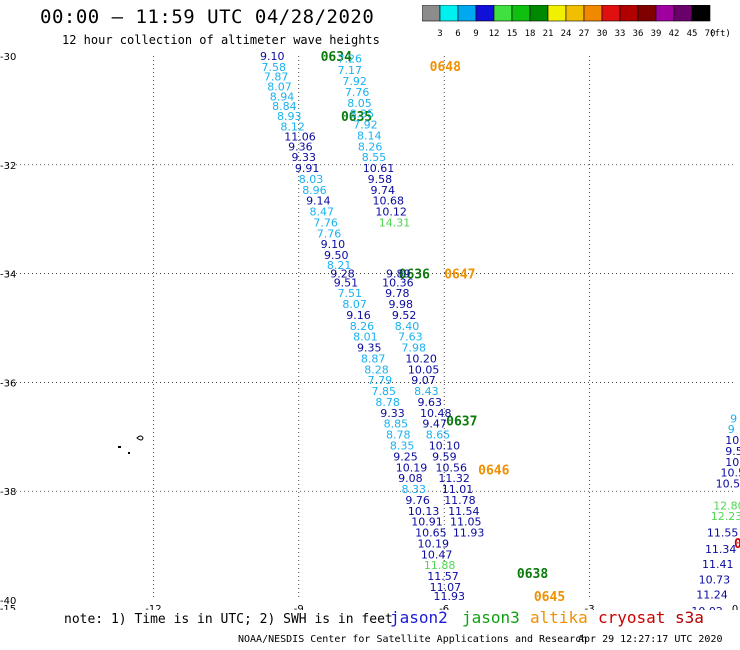 The image size is (740, 650). I want to click on wave-height-label: 8.21, so click(339, 265).